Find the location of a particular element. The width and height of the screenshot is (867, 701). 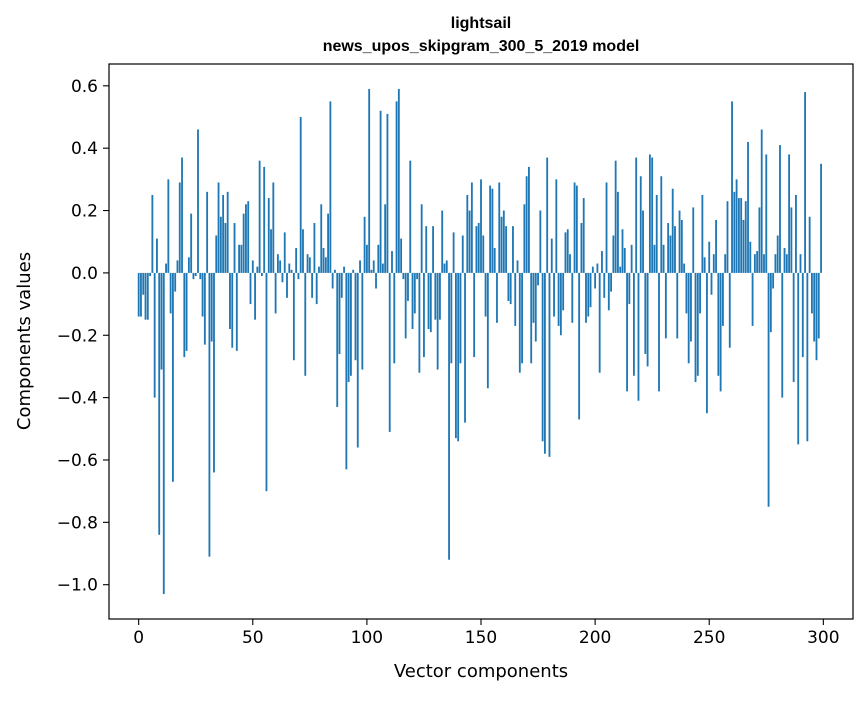

x-tick-label: 100 is located at coordinates (367, 638).